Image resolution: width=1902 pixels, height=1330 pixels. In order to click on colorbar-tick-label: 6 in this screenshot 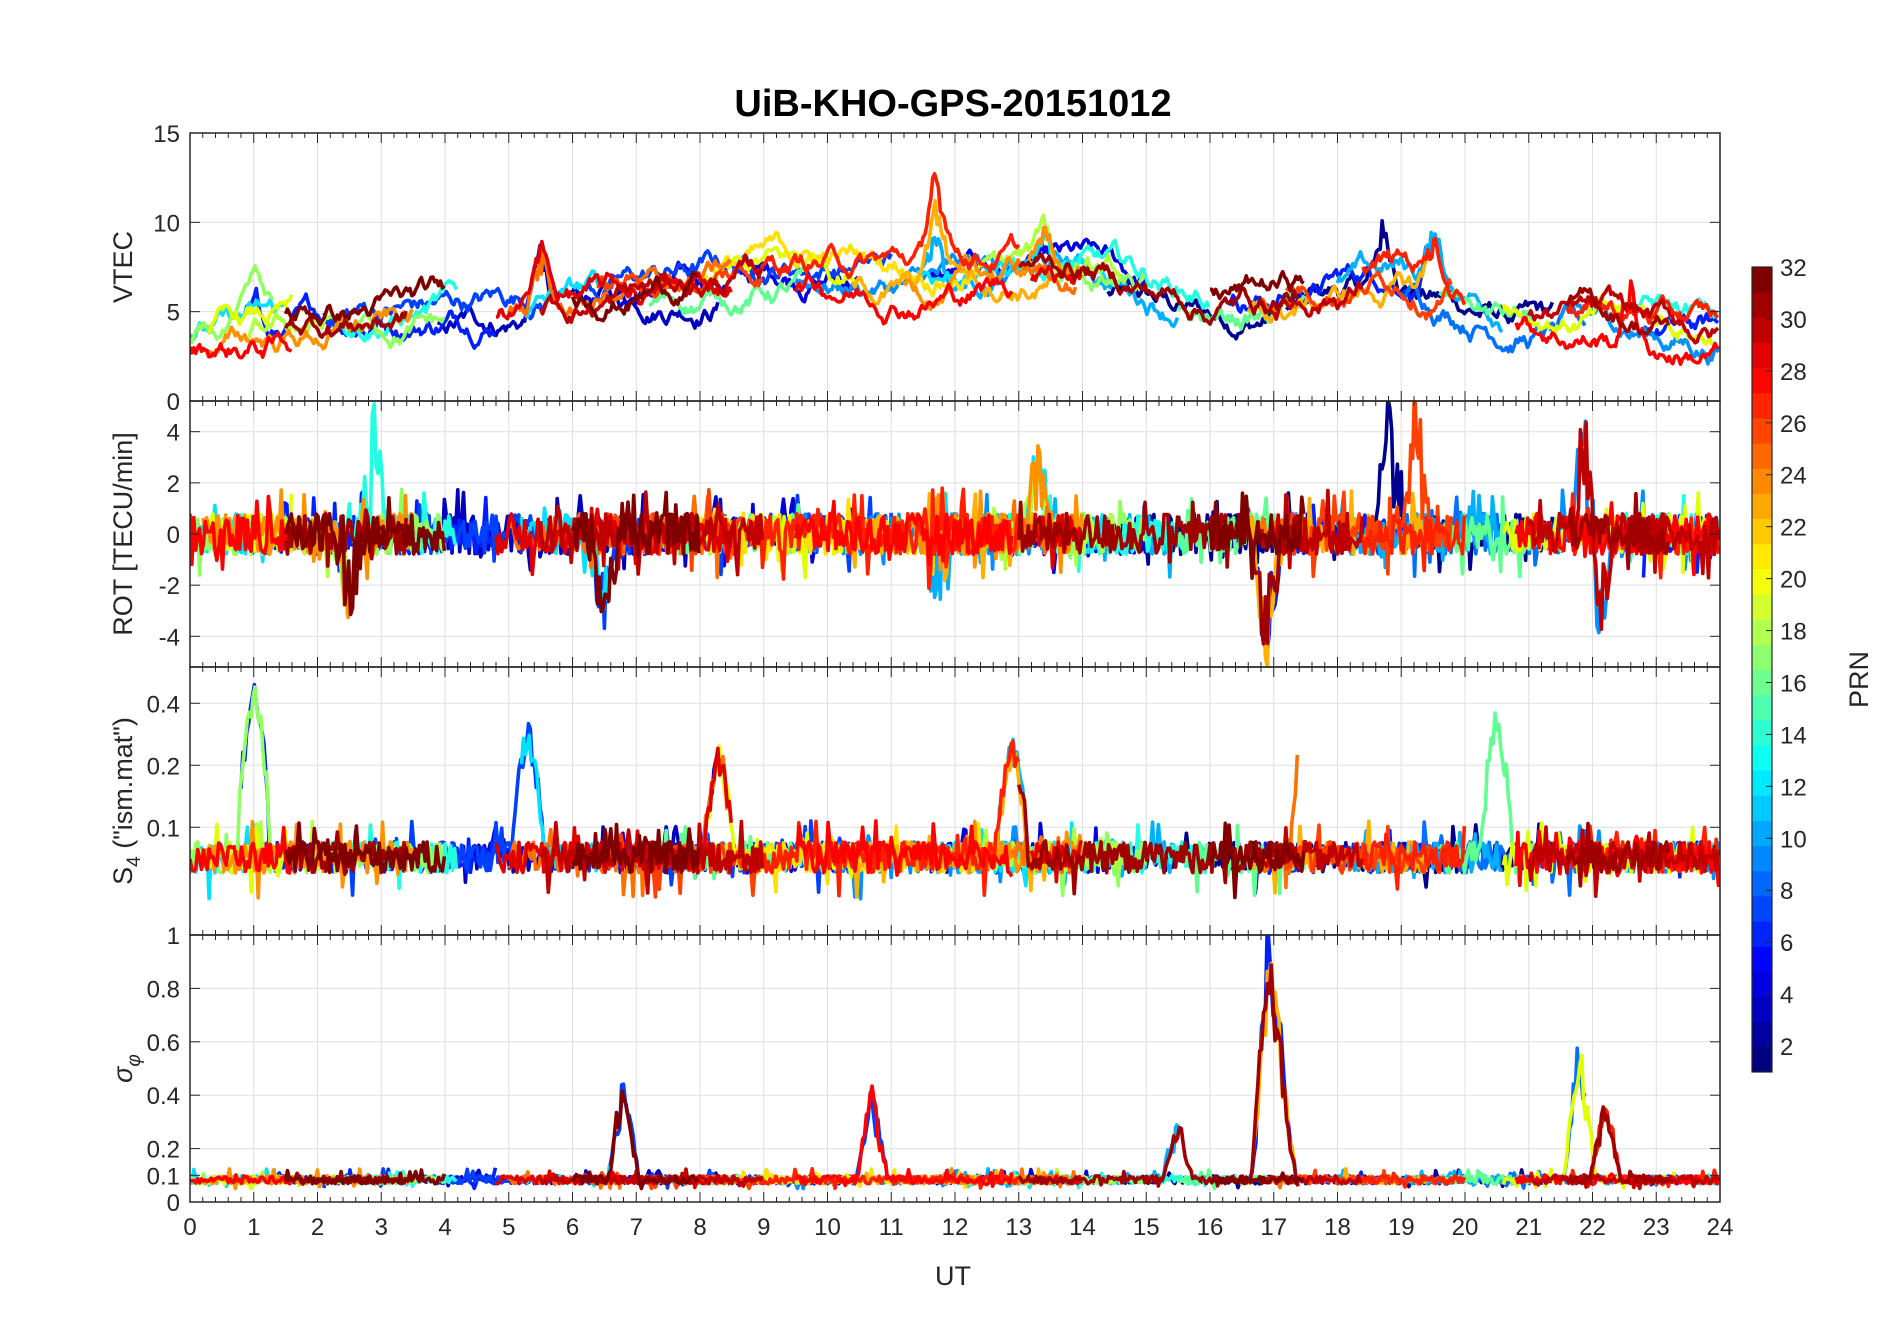, I will do `click(1786, 943)`.